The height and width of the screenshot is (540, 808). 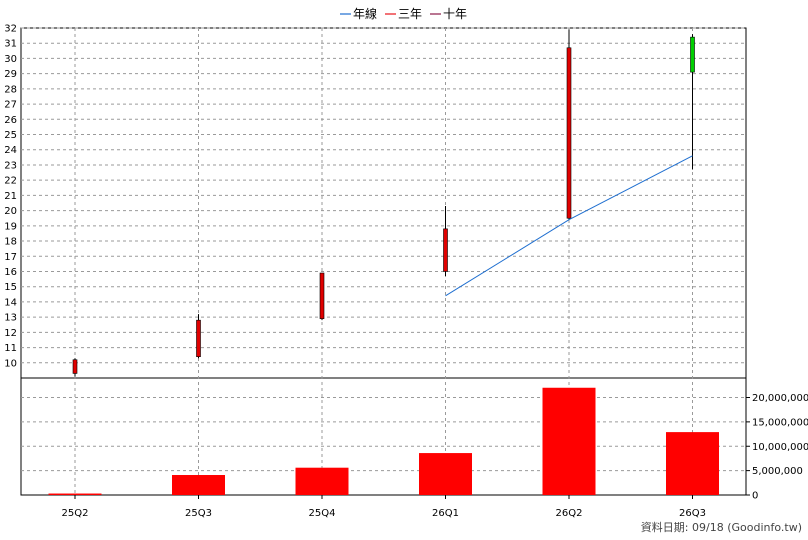 I want to click on price-tick-label: 24, so click(x=10, y=150).